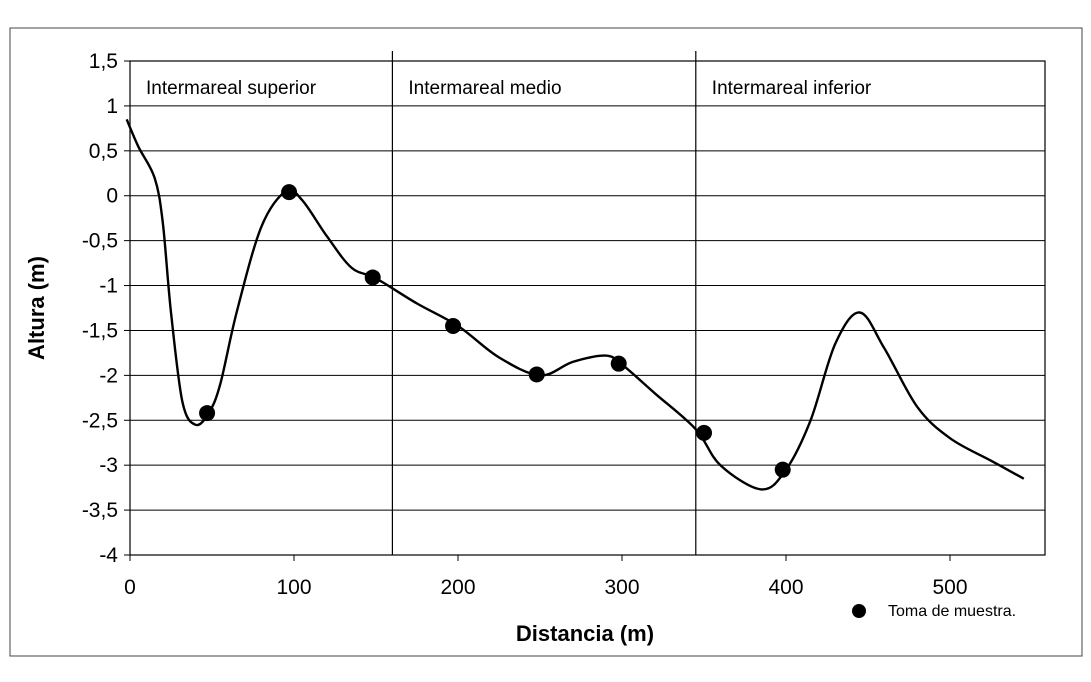 This screenshot has height=682, width=1091. Describe the element at coordinates (231, 88) in the screenshot. I see `zone-label: Intermareal superior` at that location.